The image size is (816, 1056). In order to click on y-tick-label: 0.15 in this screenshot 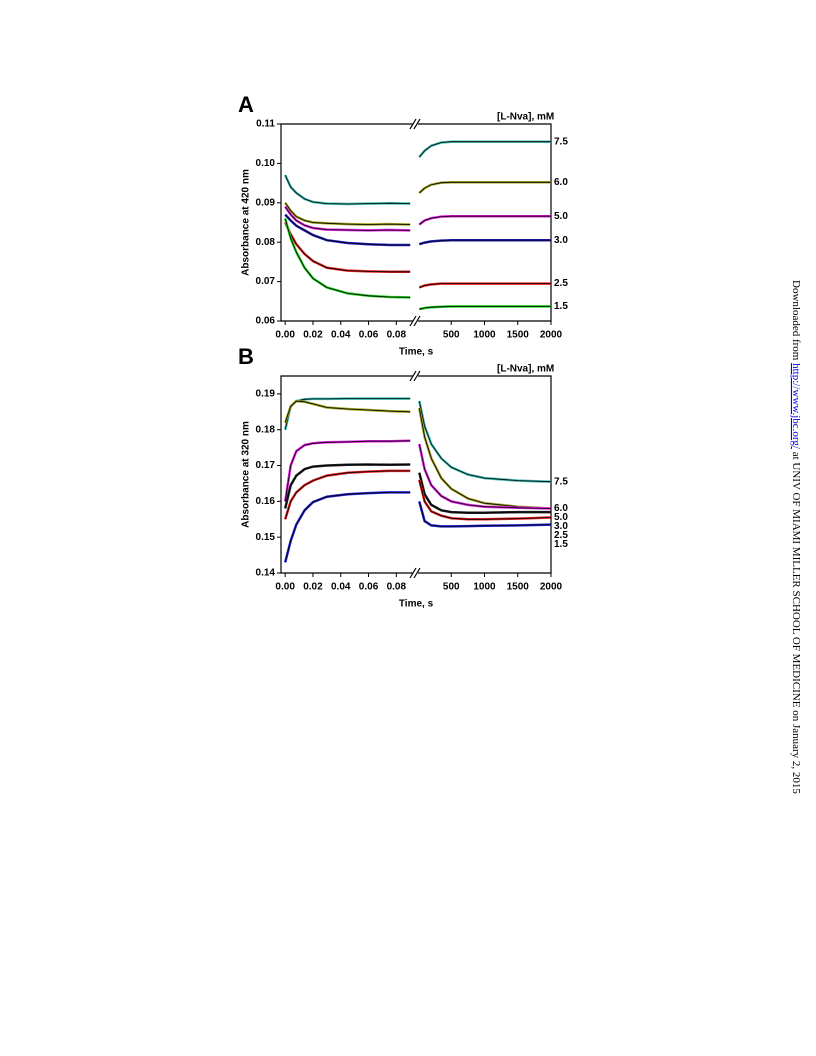, I will do `click(266, 537)`.